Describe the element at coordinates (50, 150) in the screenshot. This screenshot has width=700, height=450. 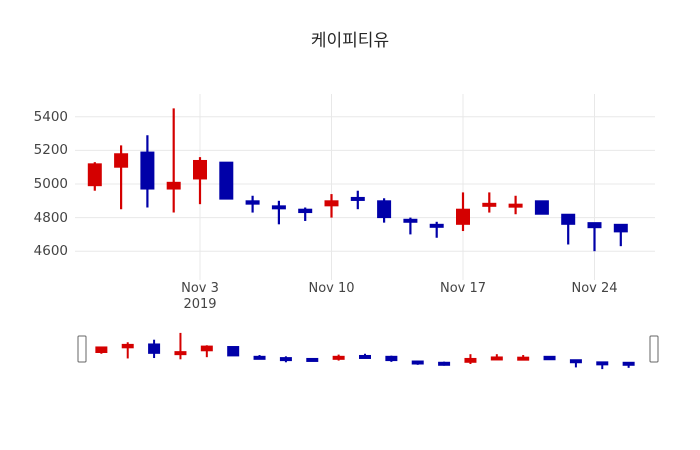
I see `y-axis-tick-label: 5200` at that location.